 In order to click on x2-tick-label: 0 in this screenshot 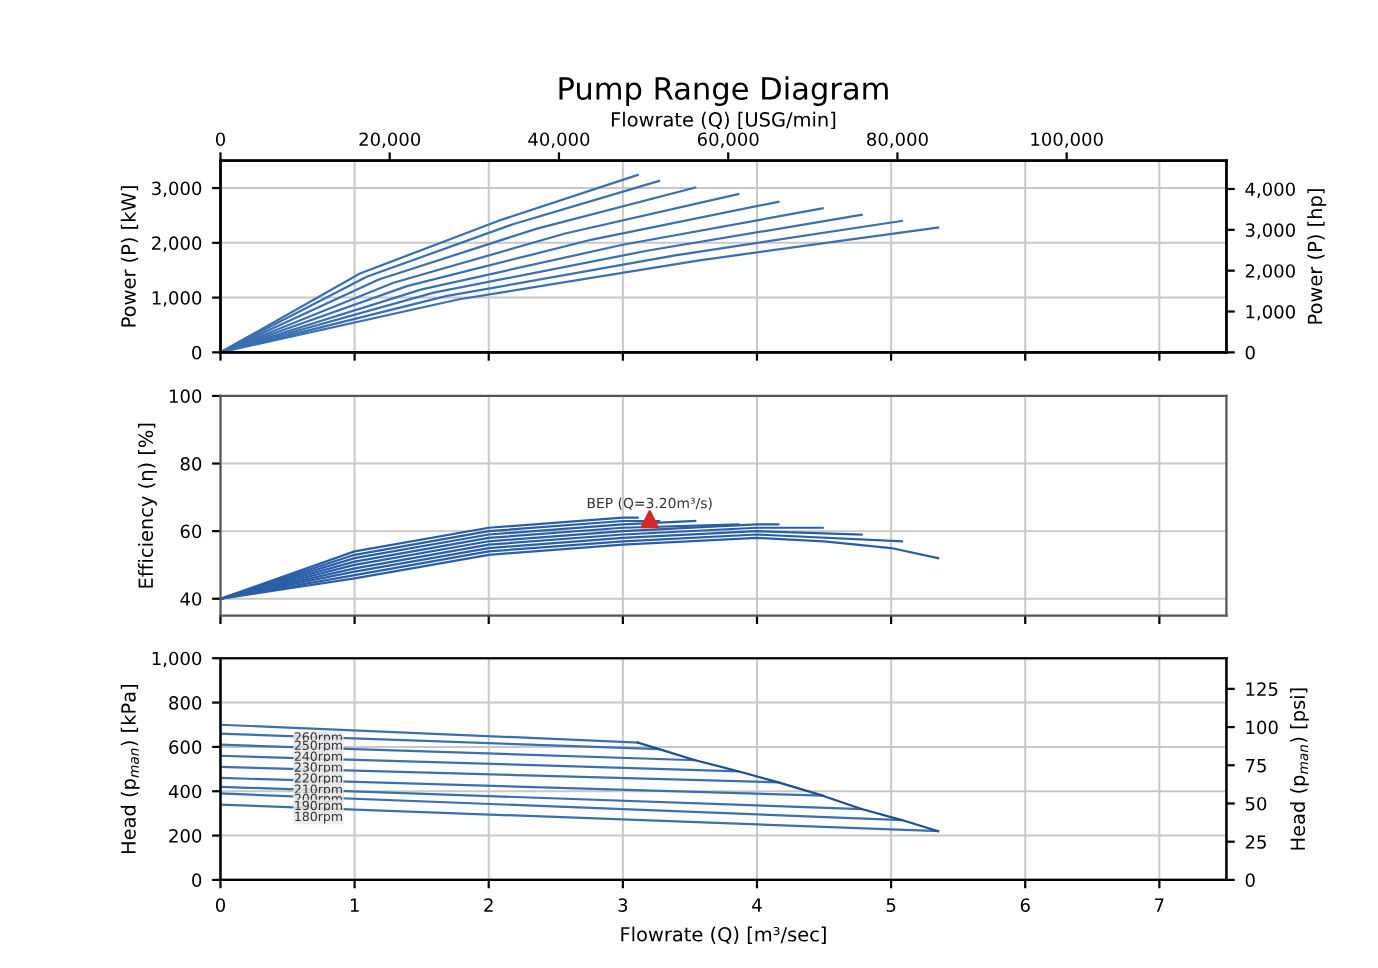, I will do `click(220, 139)`.